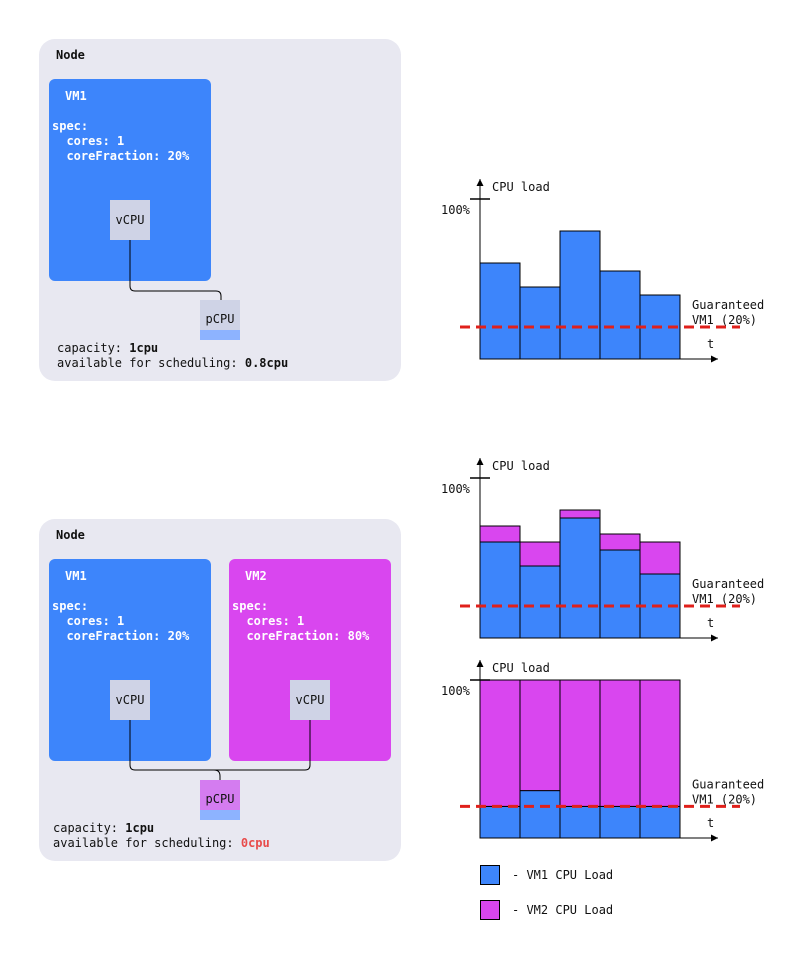  I want to click on legend-vm2-swatch, so click(490, 910).